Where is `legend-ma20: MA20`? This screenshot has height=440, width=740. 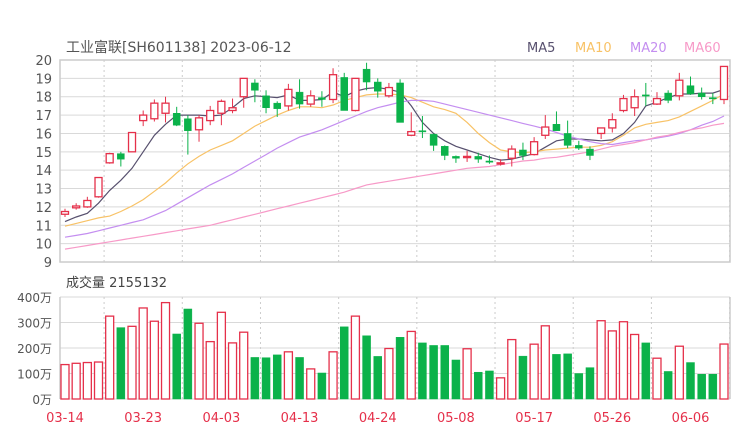 legend-ma20: MA20 is located at coordinates (648, 48).